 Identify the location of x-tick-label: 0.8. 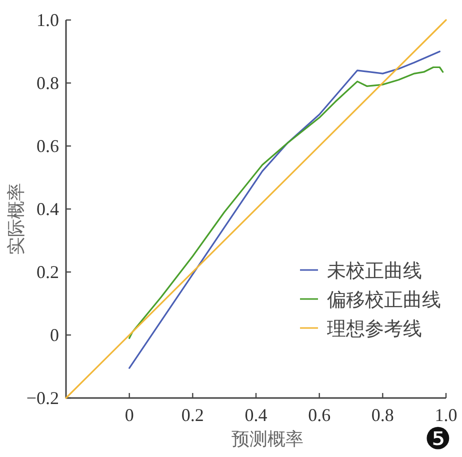
(382, 415).